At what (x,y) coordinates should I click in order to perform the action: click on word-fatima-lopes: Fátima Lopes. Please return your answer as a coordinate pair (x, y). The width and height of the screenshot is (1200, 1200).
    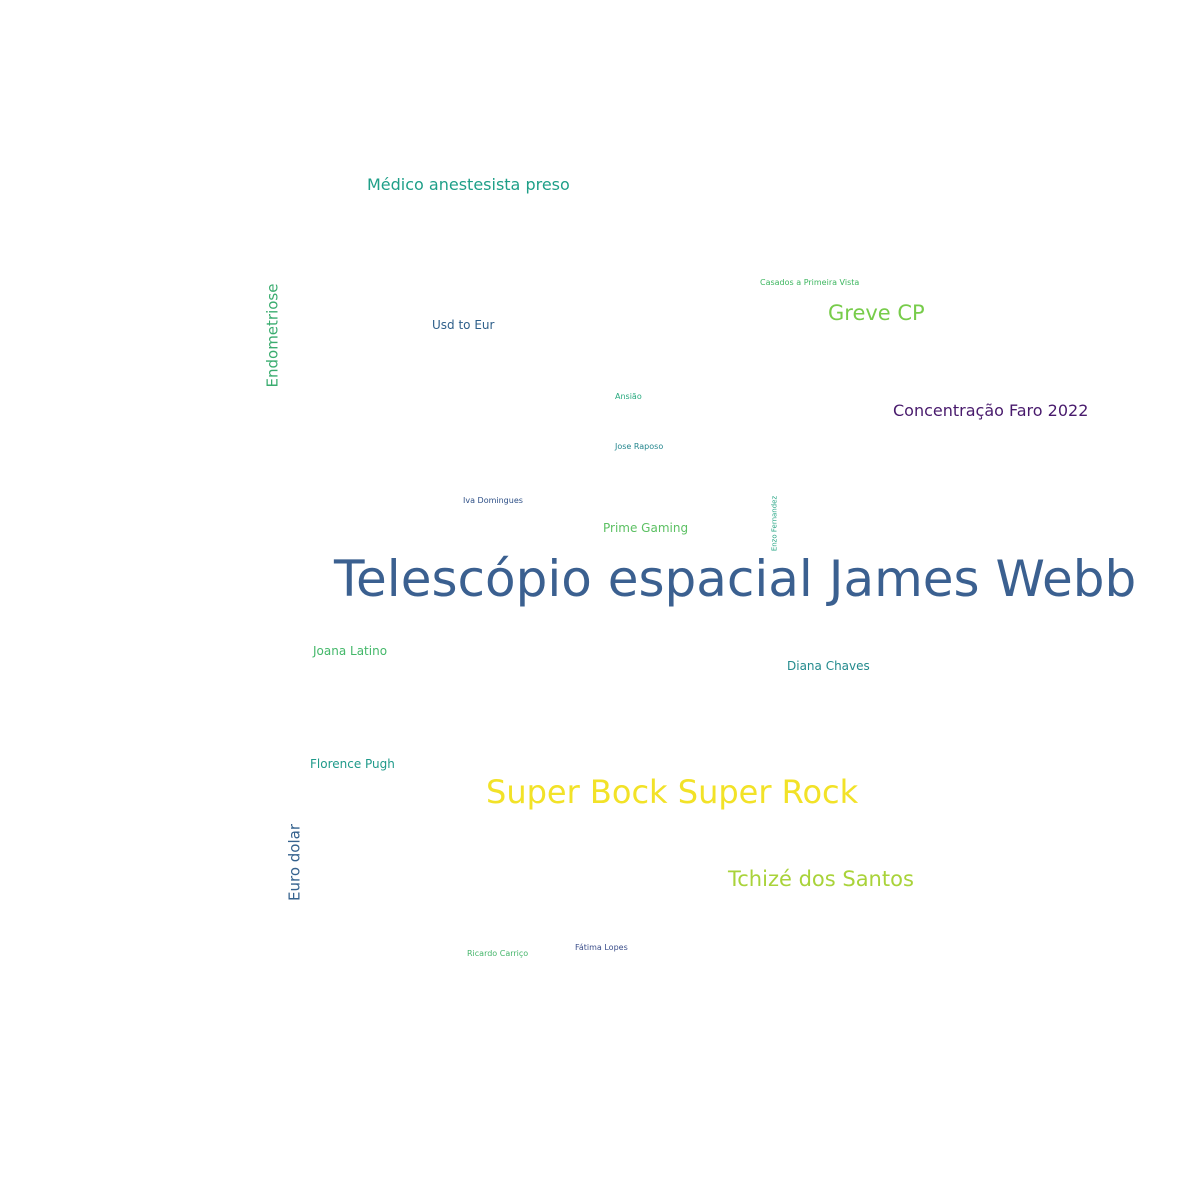
    Looking at the image, I should click on (601, 947).